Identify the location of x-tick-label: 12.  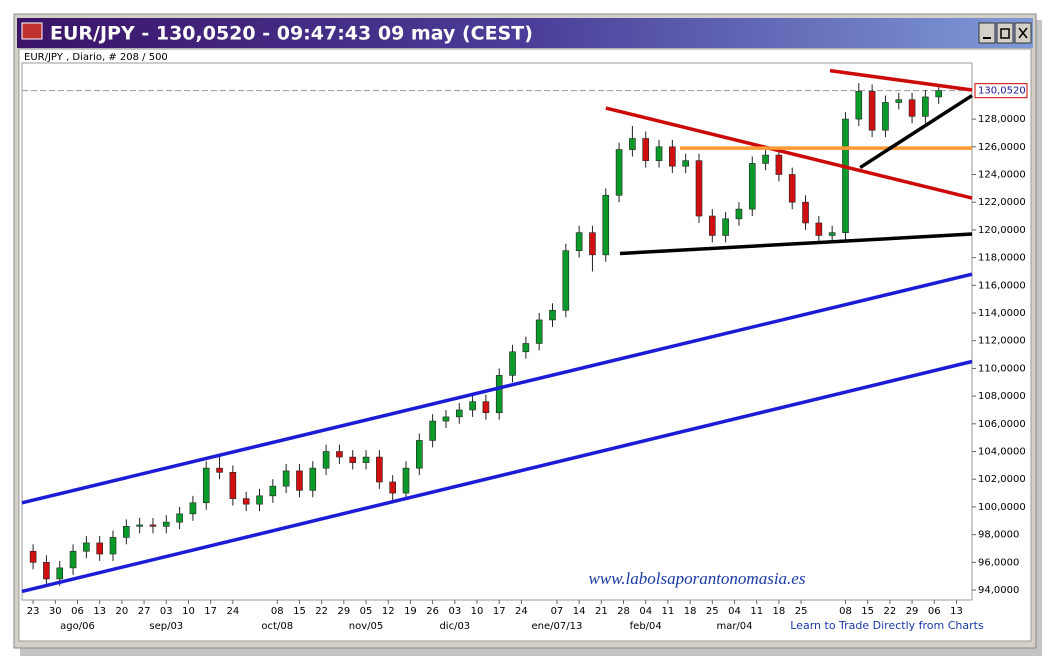
(388, 611).